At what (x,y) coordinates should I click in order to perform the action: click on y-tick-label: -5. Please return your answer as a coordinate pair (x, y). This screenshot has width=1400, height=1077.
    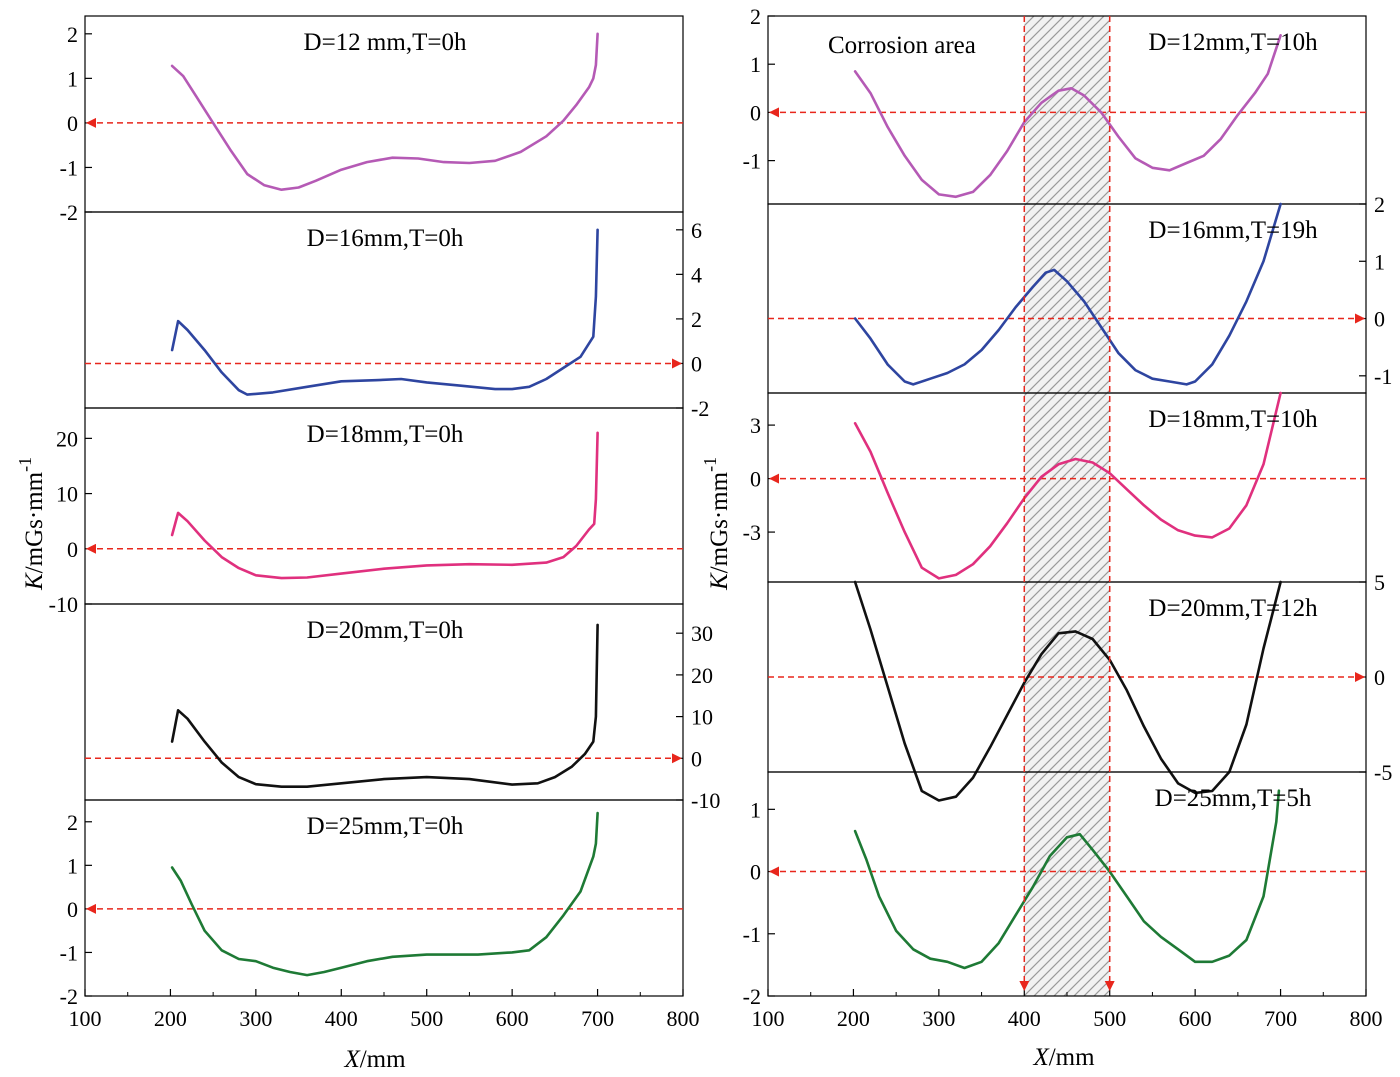
    Looking at the image, I should click on (1383, 772).